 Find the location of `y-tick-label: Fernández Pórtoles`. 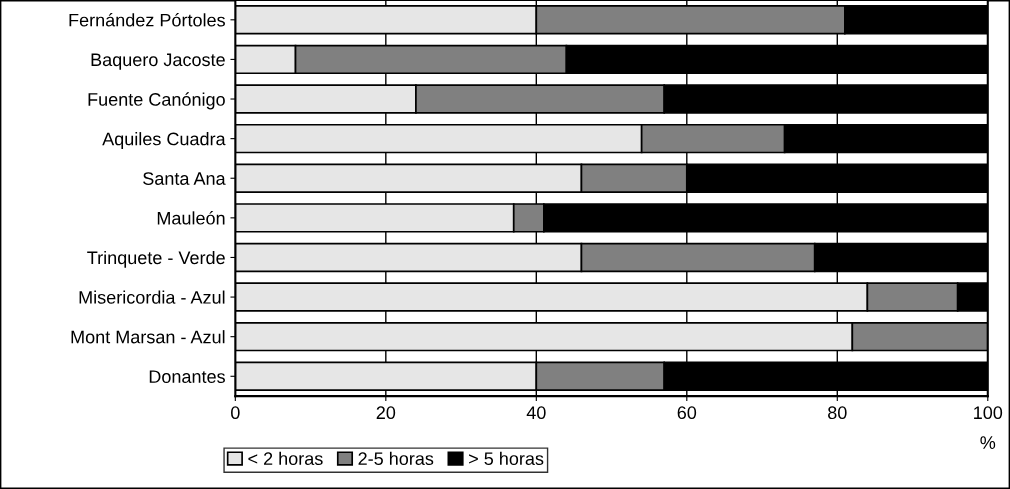

y-tick-label: Fernández Pórtoles is located at coordinates (147, 20).